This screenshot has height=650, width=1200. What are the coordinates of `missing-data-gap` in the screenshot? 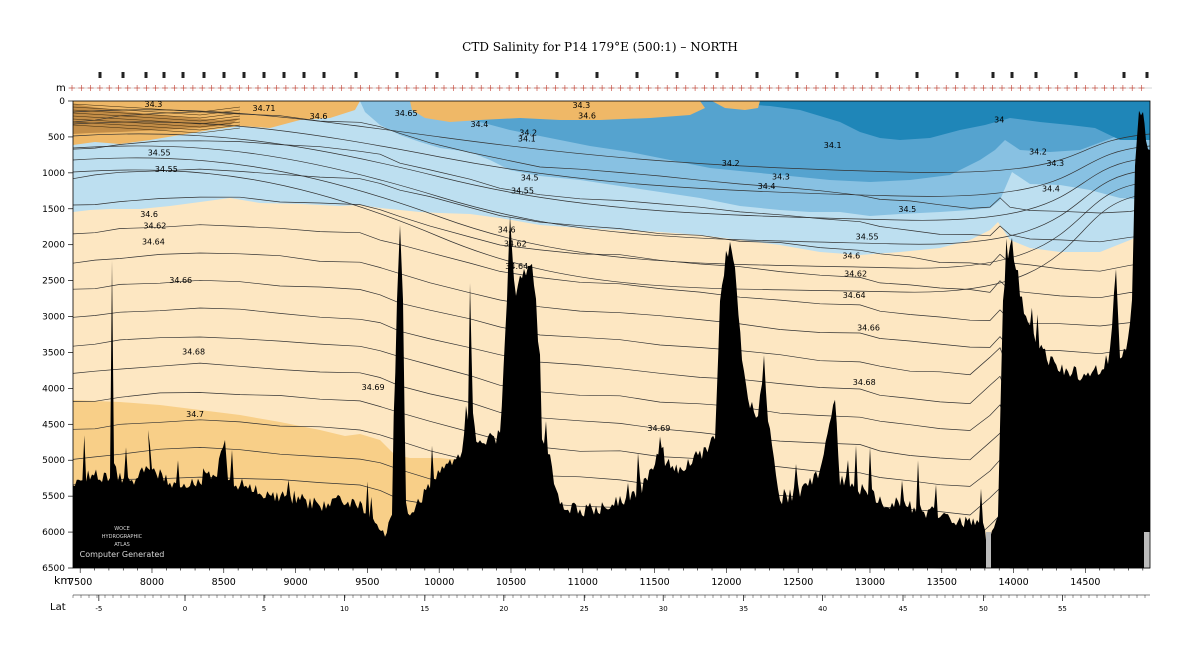 It's located at (1147, 550).